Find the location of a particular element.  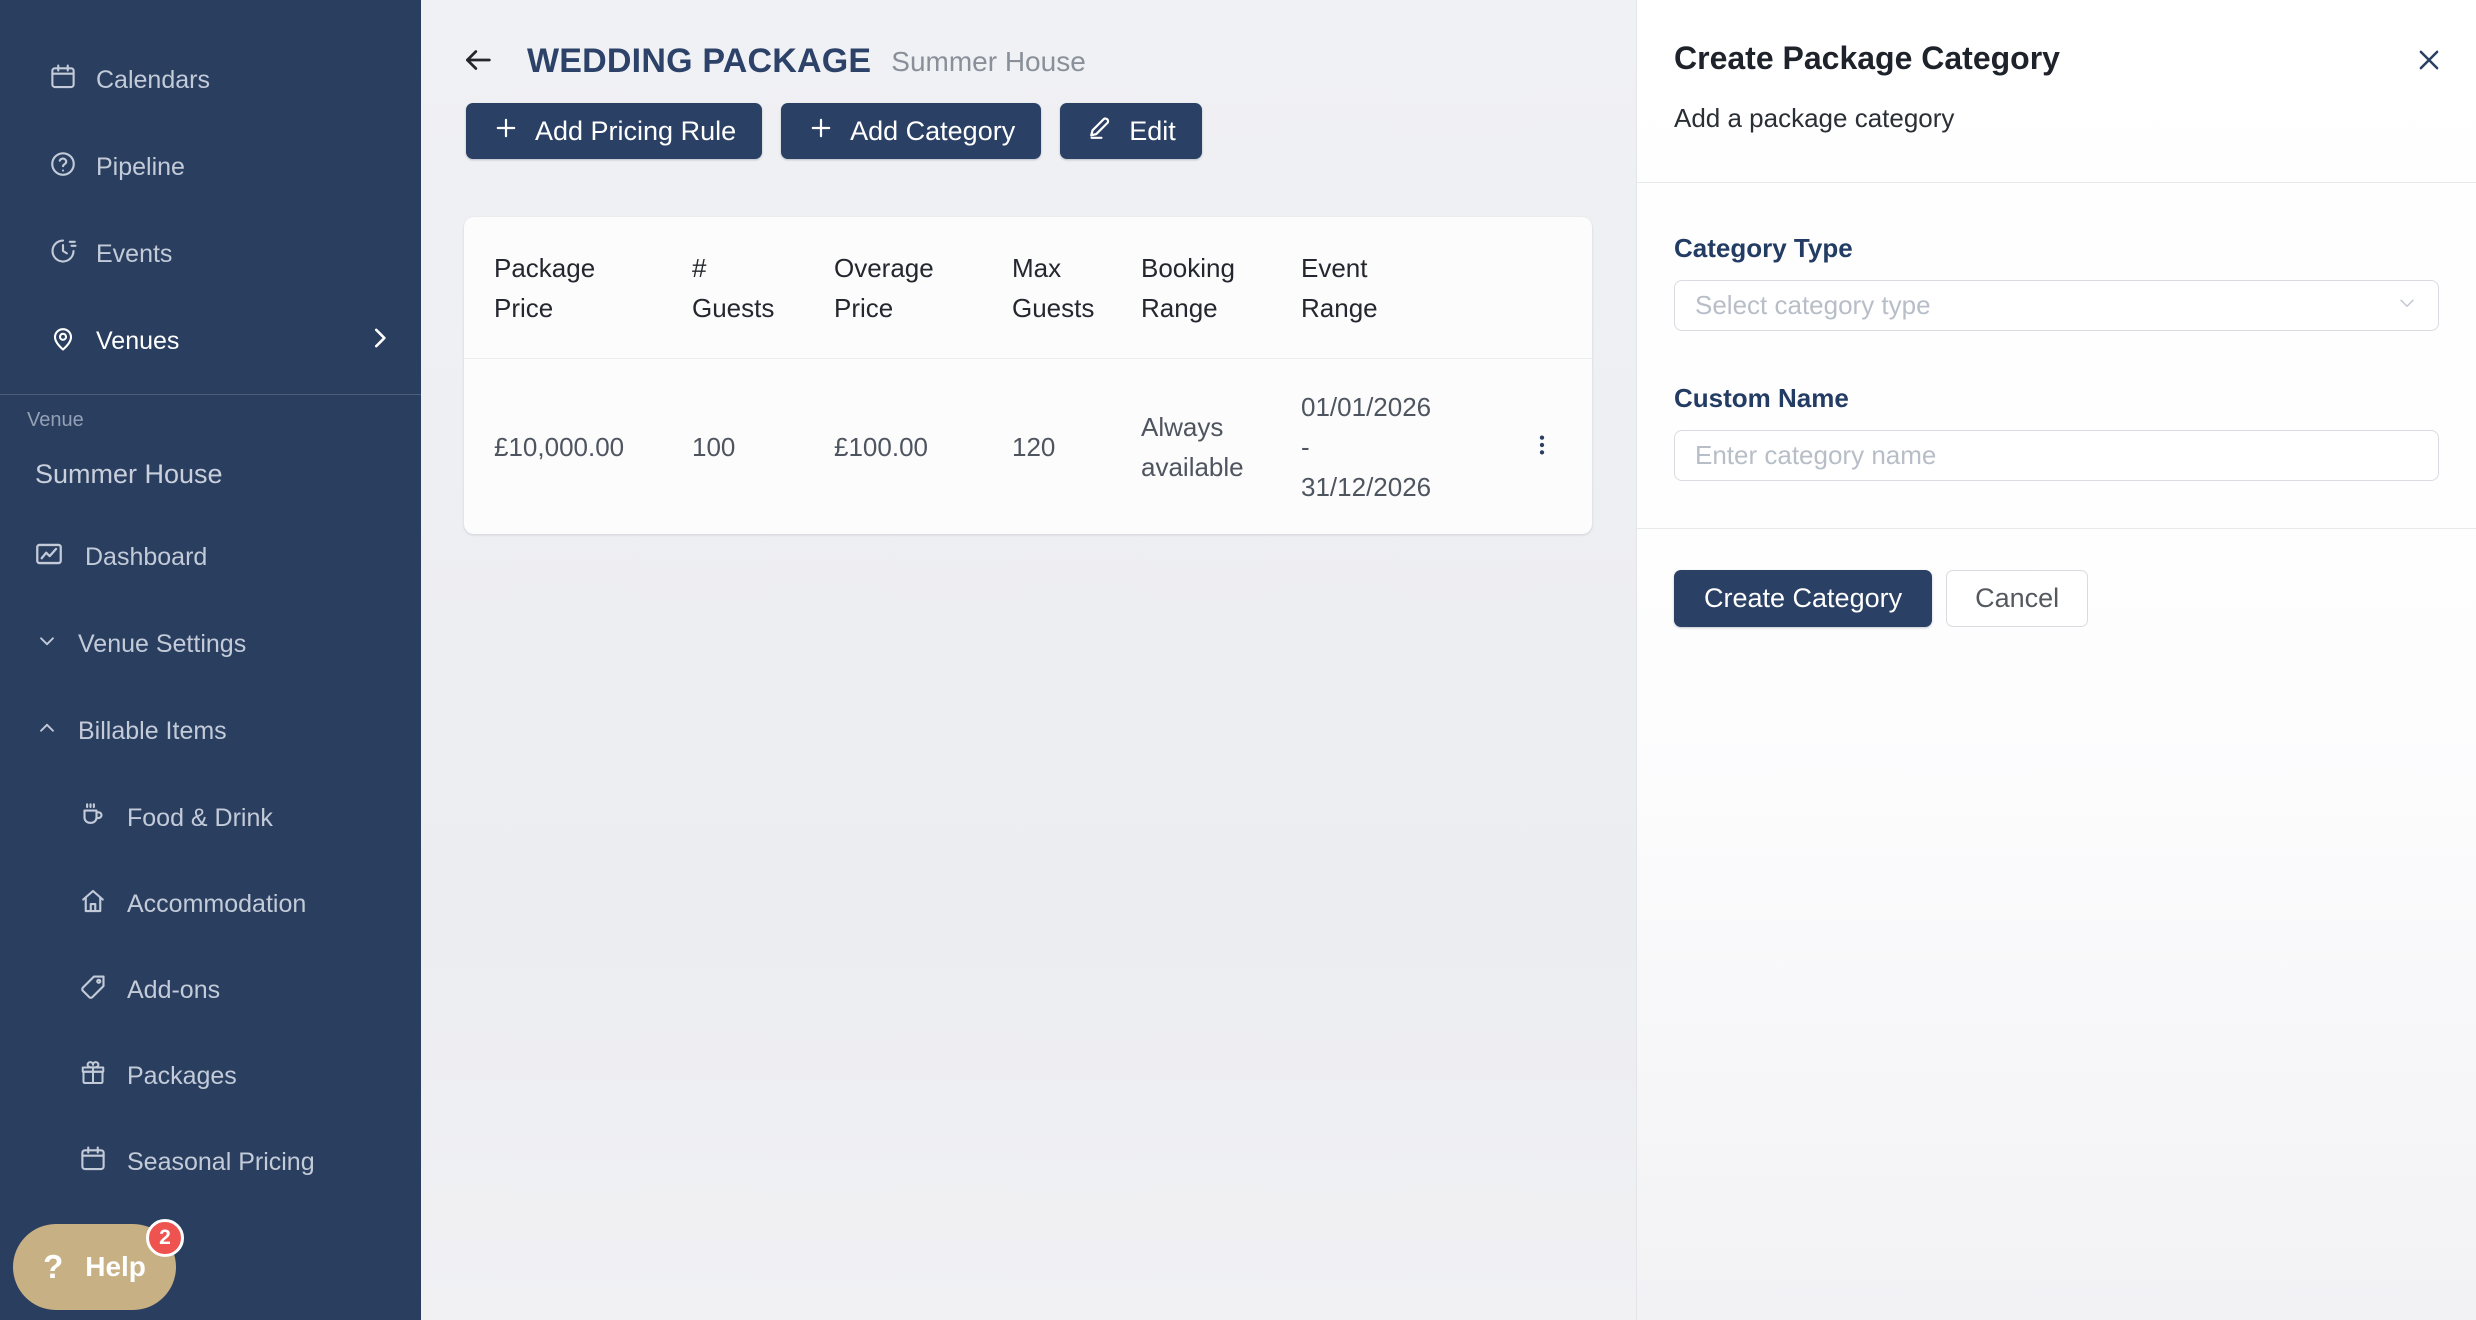

sidebar-item-label: Dashboard is located at coordinates (146, 557).